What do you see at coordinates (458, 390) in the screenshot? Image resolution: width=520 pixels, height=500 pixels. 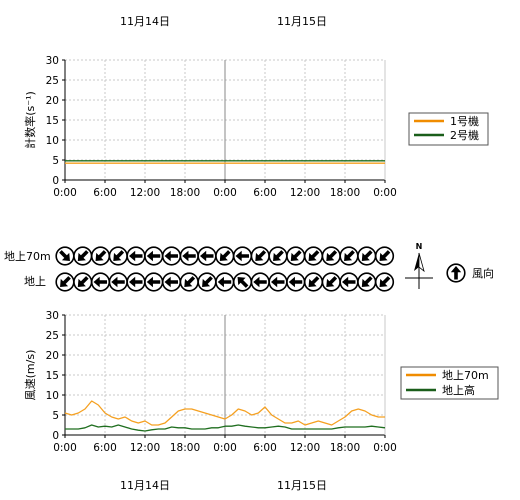 I see `legend-label-ground: 地上高` at bounding box center [458, 390].